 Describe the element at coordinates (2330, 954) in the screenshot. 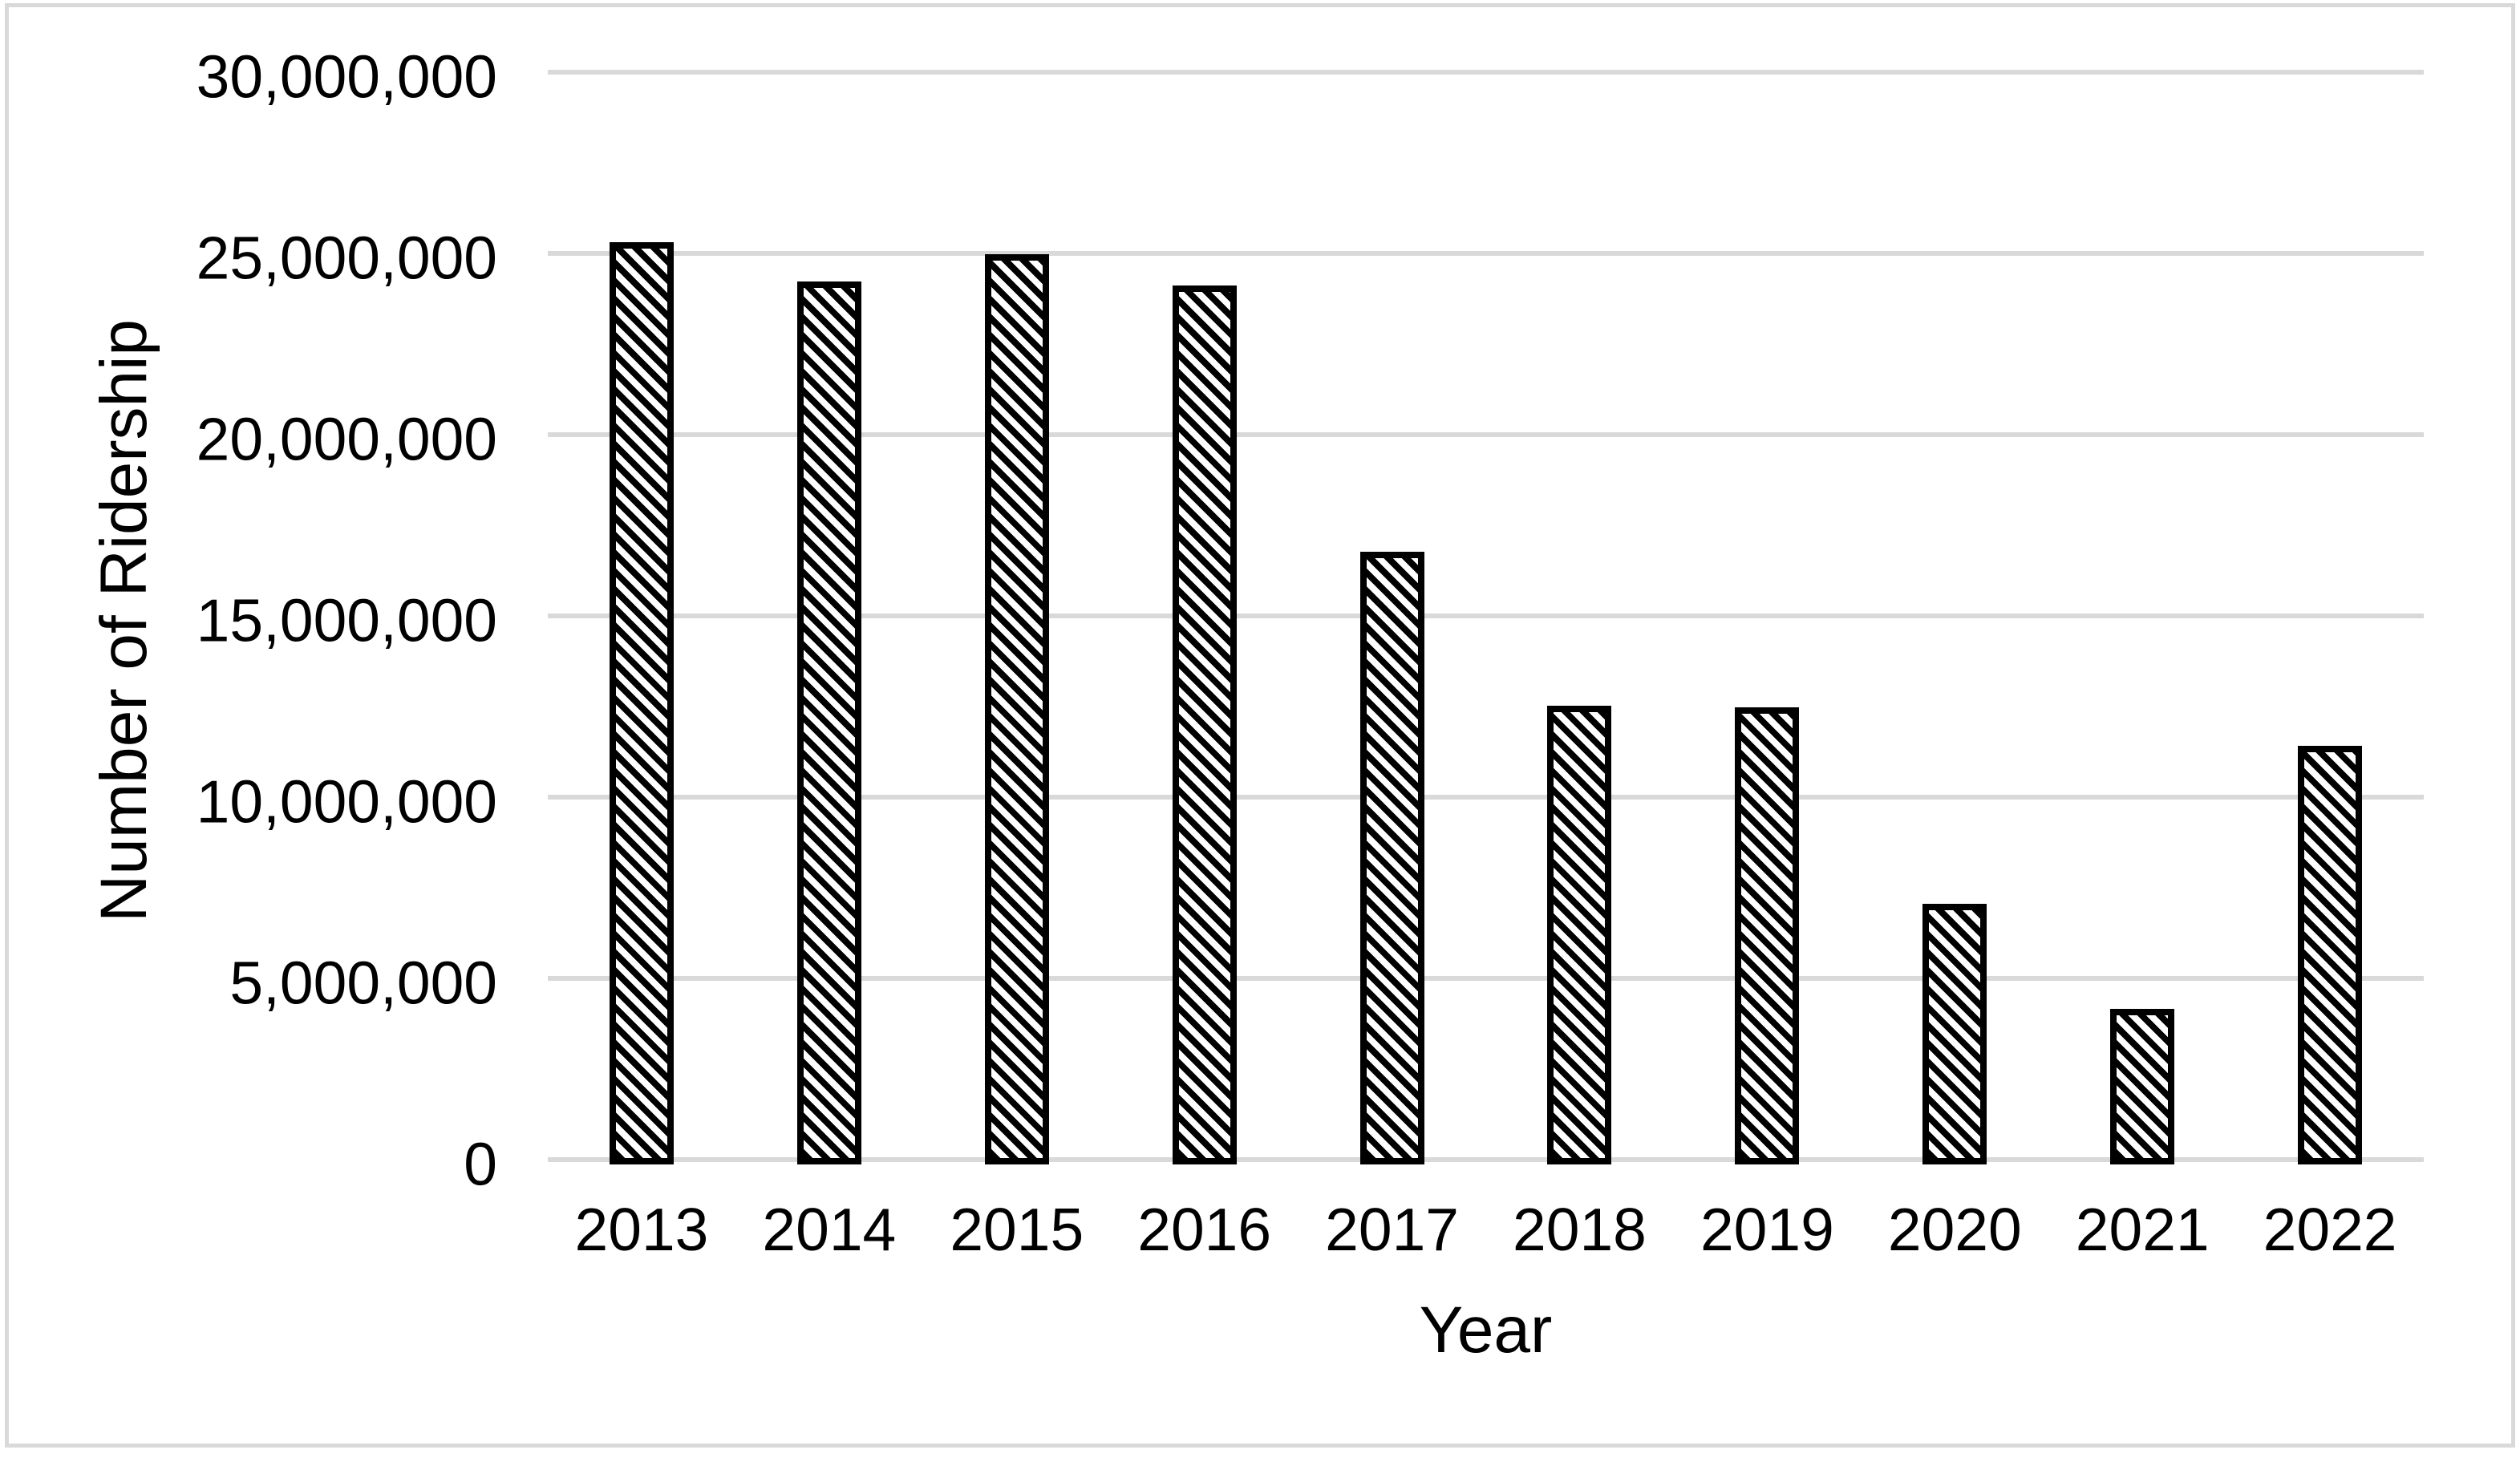

I see `bar-2022` at that location.